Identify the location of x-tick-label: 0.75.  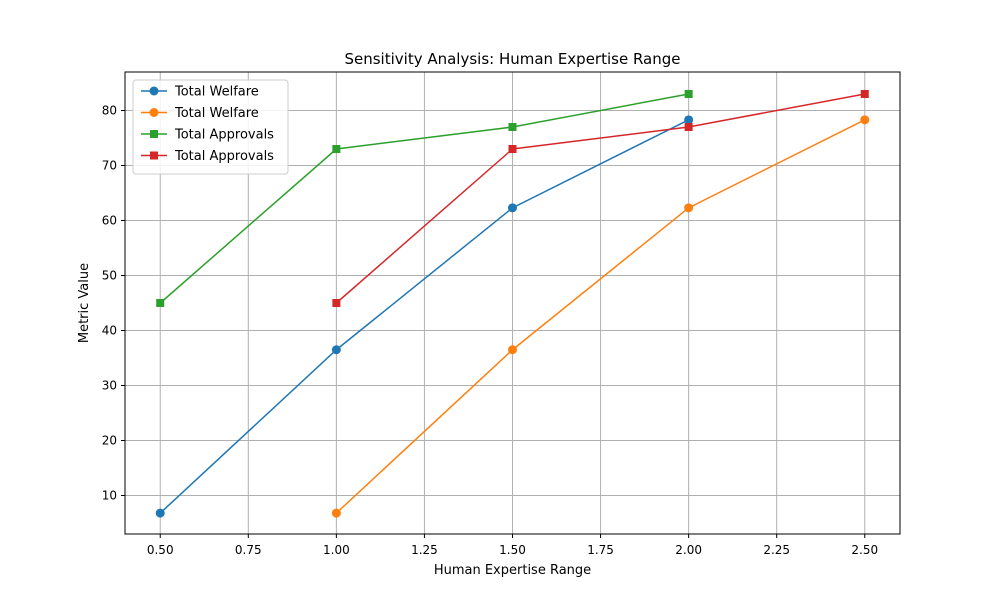
(248, 550).